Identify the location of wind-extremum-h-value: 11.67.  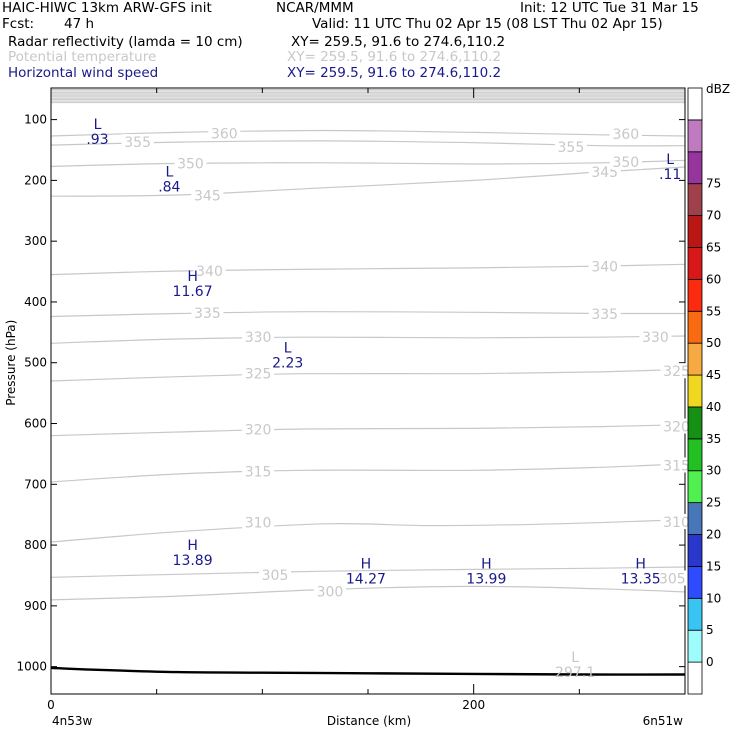
(193, 292).